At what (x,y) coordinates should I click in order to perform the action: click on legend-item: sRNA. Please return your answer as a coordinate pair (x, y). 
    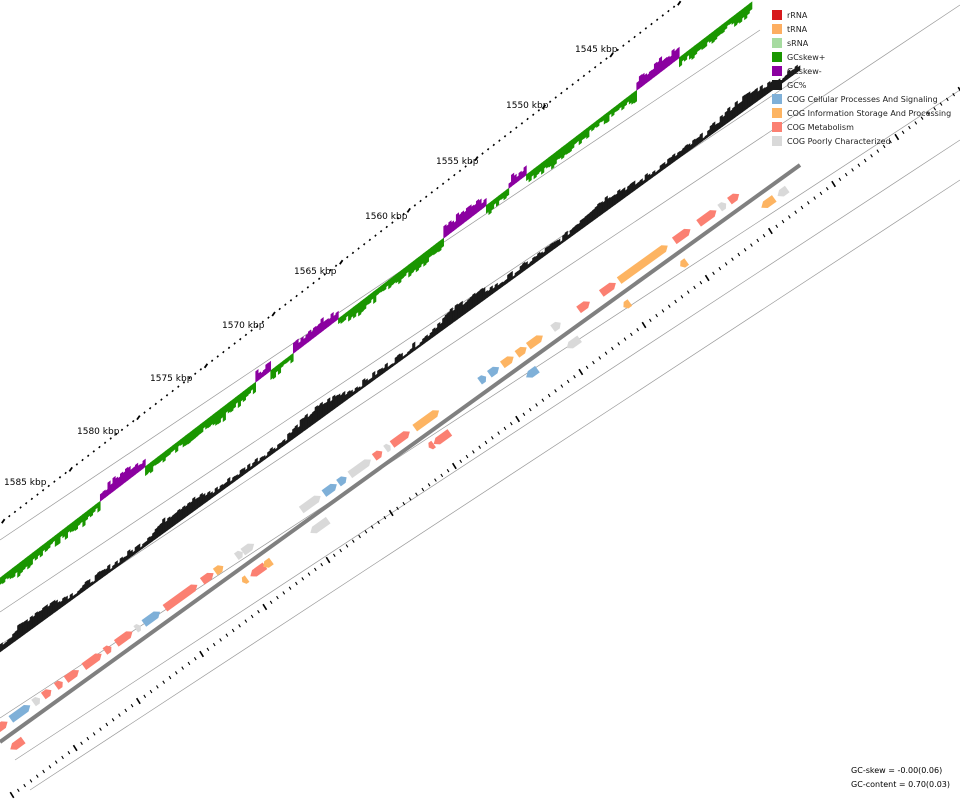
    Looking at the image, I should click on (861, 43).